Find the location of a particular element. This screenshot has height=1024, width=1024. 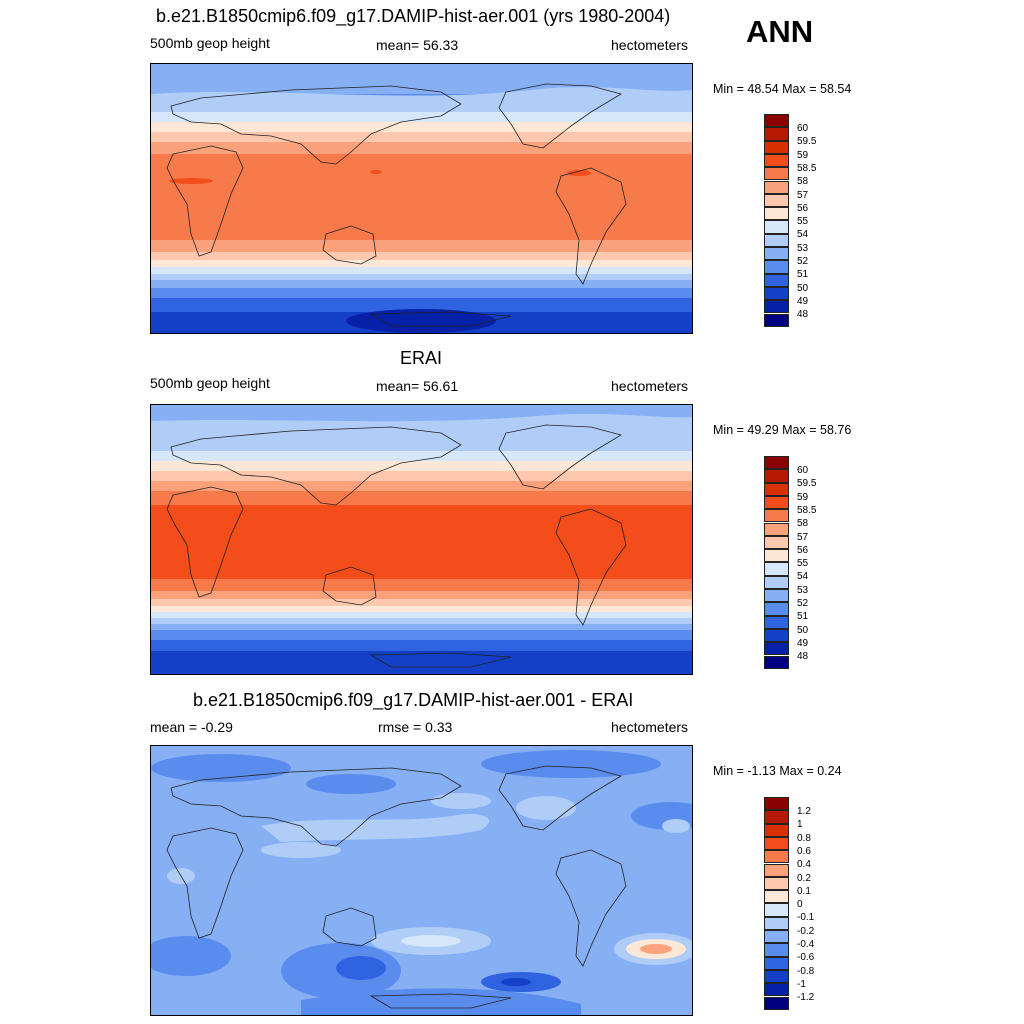

colorbar-tick: -0.2 is located at coordinates (806, 931).